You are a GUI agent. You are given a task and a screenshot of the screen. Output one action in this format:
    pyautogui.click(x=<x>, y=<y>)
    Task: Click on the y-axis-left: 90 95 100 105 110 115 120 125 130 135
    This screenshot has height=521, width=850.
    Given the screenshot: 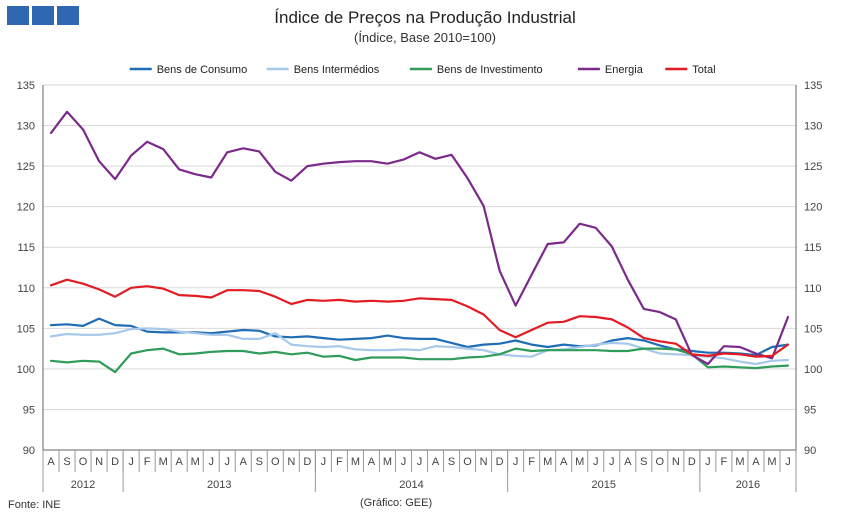 What is the action you would take?
    pyautogui.click(x=26, y=268)
    